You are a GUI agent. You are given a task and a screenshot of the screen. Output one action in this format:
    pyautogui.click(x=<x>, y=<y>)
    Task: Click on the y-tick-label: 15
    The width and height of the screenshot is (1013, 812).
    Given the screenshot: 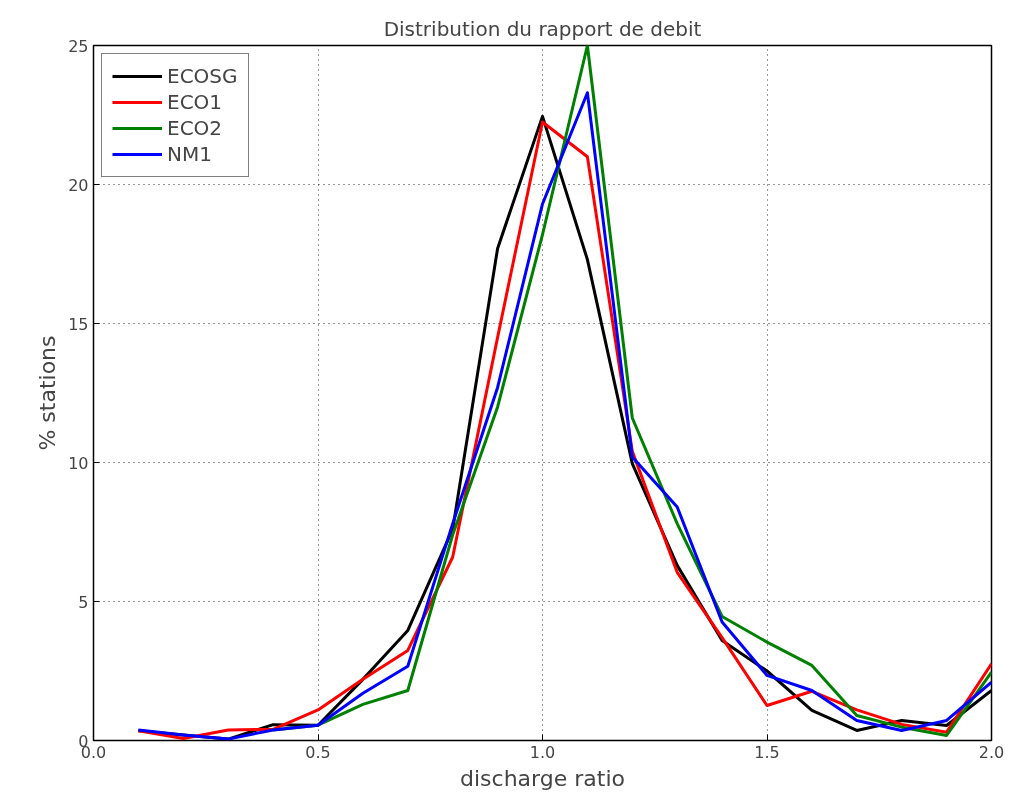 What is the action you would take?
    pyautogui.click(x=78, y=324)
    